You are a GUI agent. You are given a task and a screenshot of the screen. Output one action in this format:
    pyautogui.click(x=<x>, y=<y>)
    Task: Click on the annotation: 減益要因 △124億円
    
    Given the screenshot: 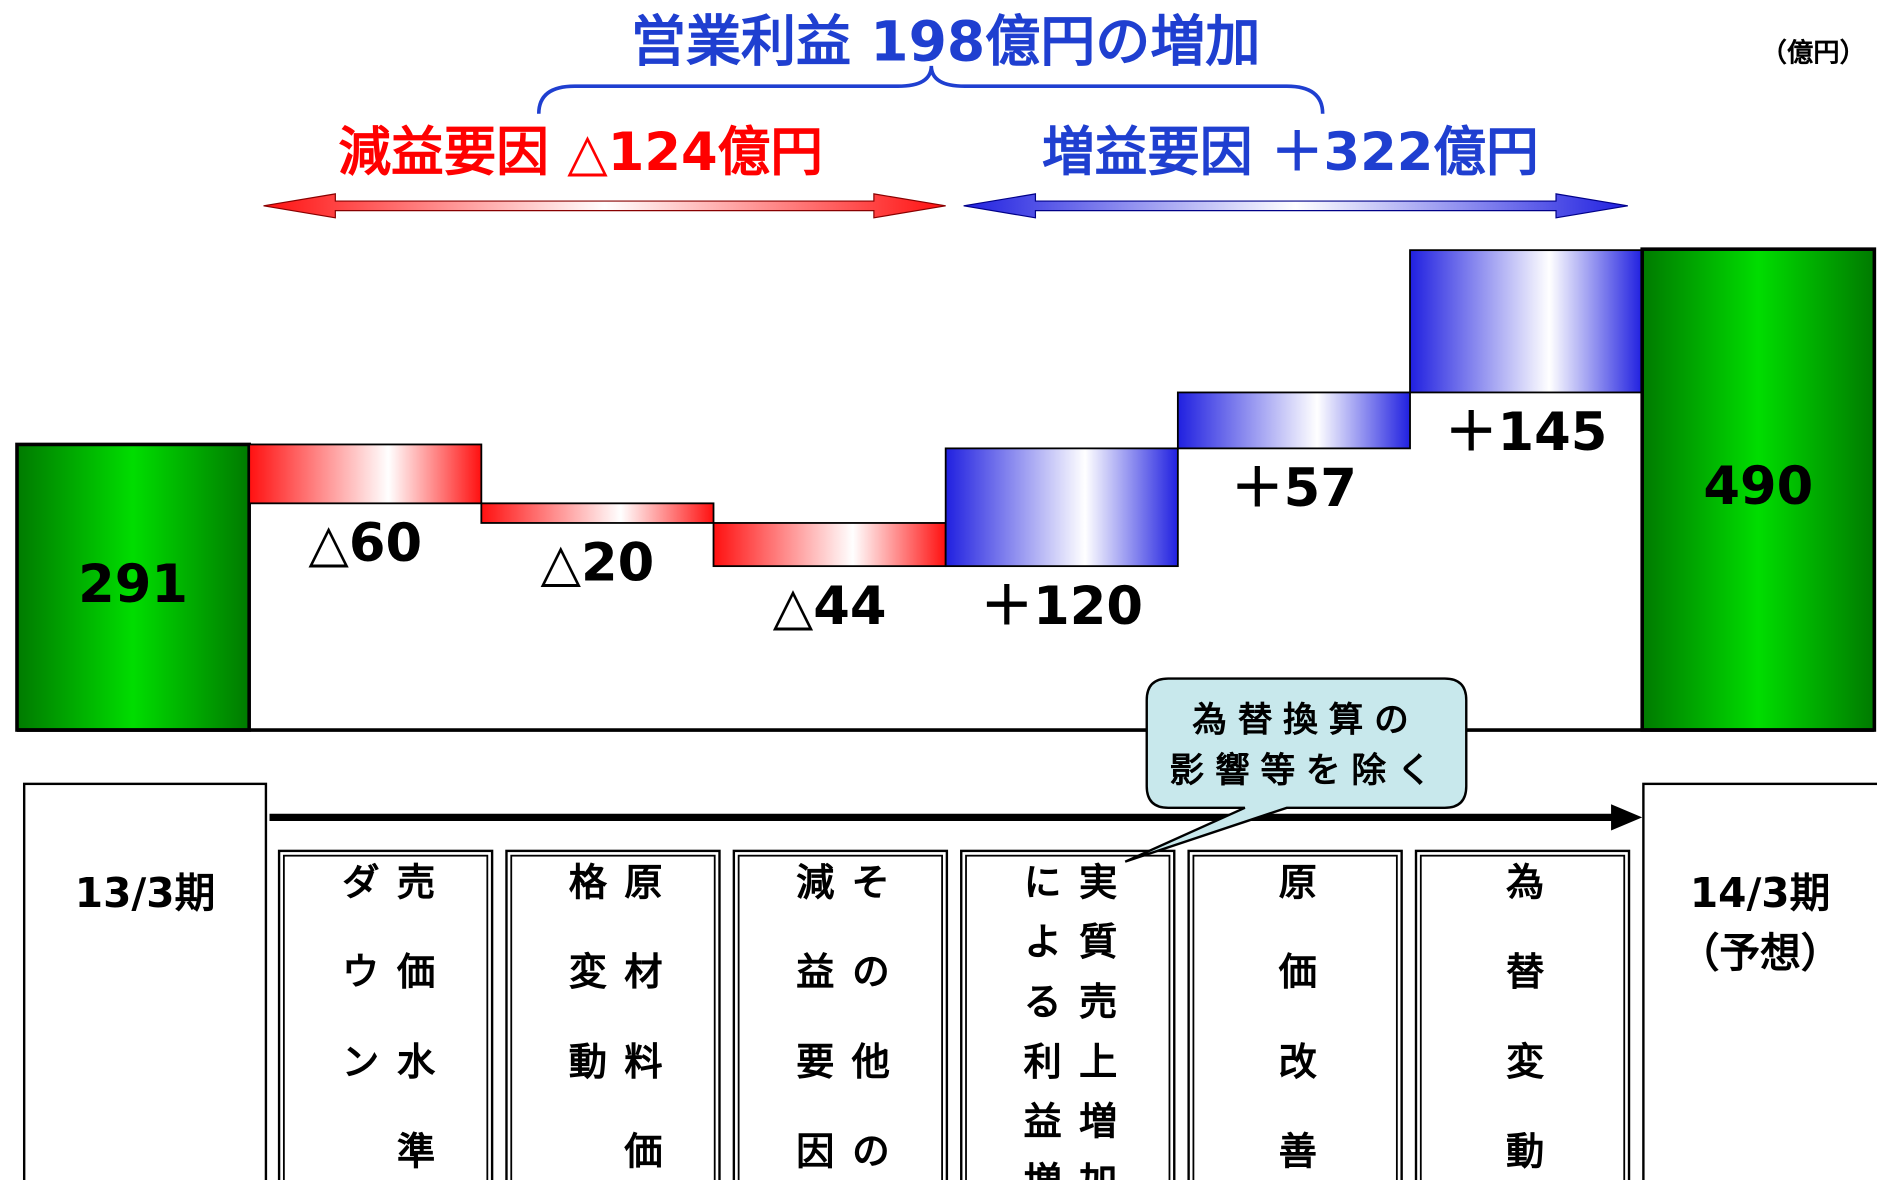 What is the action you would take?
    pyautogui.click(x=580, y=152)
    